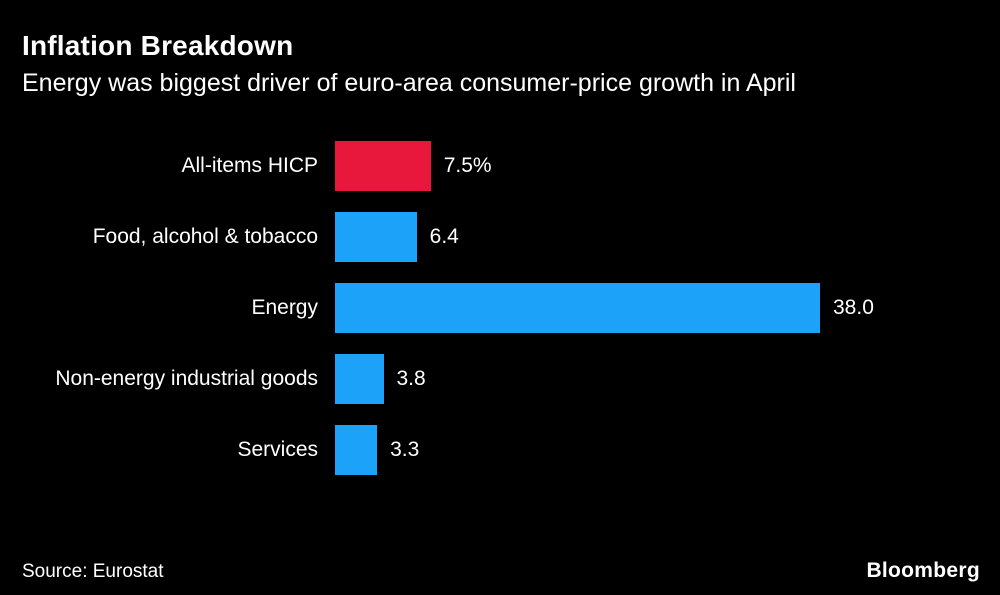 The image size is (1000, 595). Describe the element at coordinates (411, 378) in the screenshot. I see `value-label: 3.8` at that location.